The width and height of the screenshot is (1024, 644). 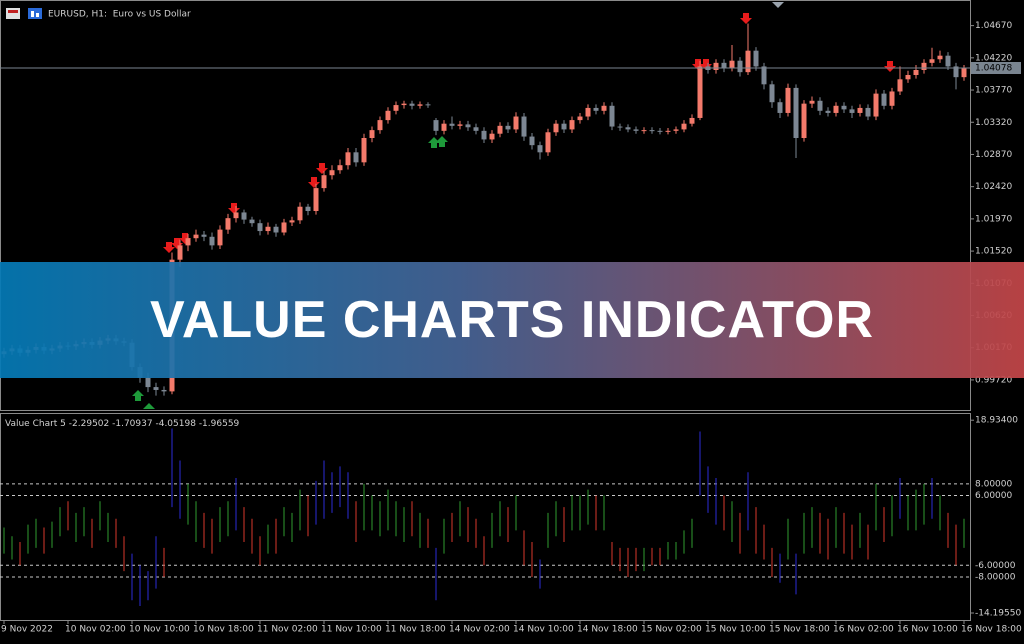 I want to click on x-tick-label: 15 Nov 10:00, so click(x=735, y=630).